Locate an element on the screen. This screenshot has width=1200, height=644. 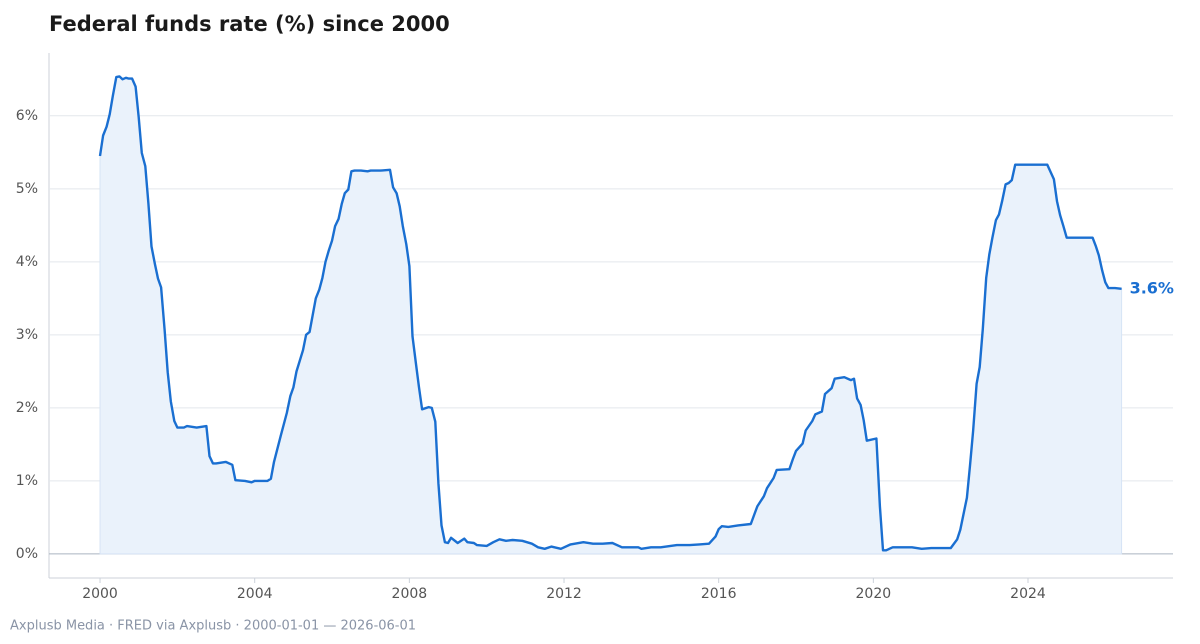
y-tick-label: 2% is located at coordinates (27, 408).